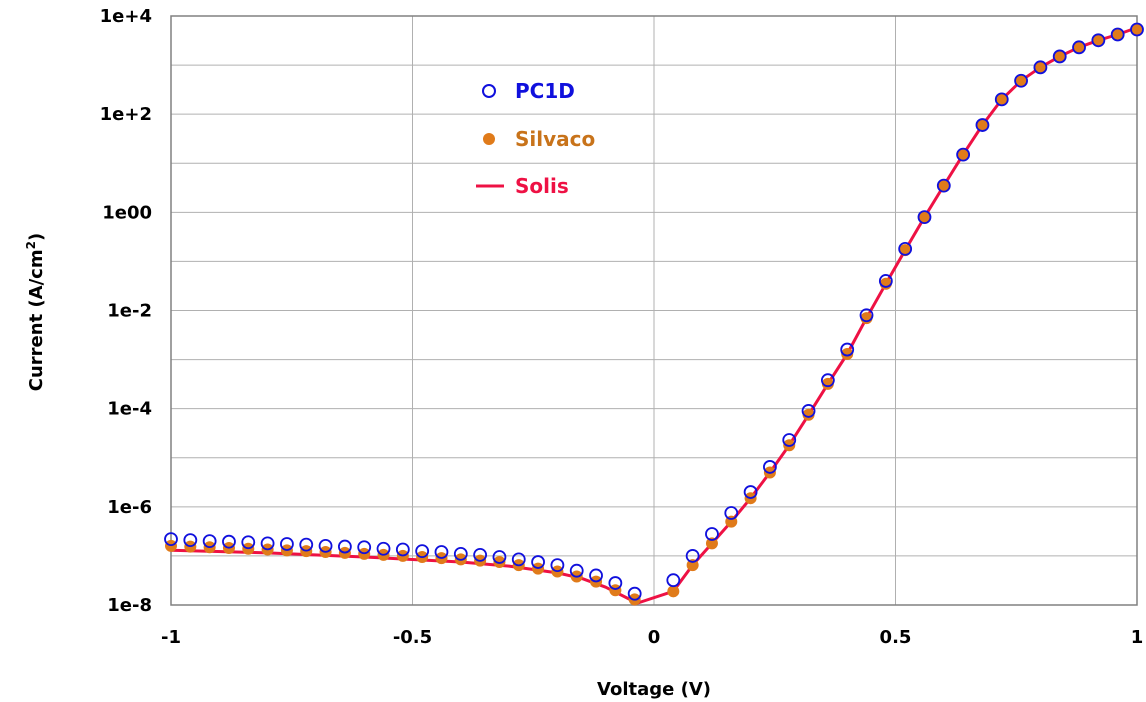 This screenshot has height=702, width=1146. I want to click on y-tick-labels: 1e-8 1e-6 1e-4 1e-2 1e00 1e+2 1e+4, so click(126, 311).